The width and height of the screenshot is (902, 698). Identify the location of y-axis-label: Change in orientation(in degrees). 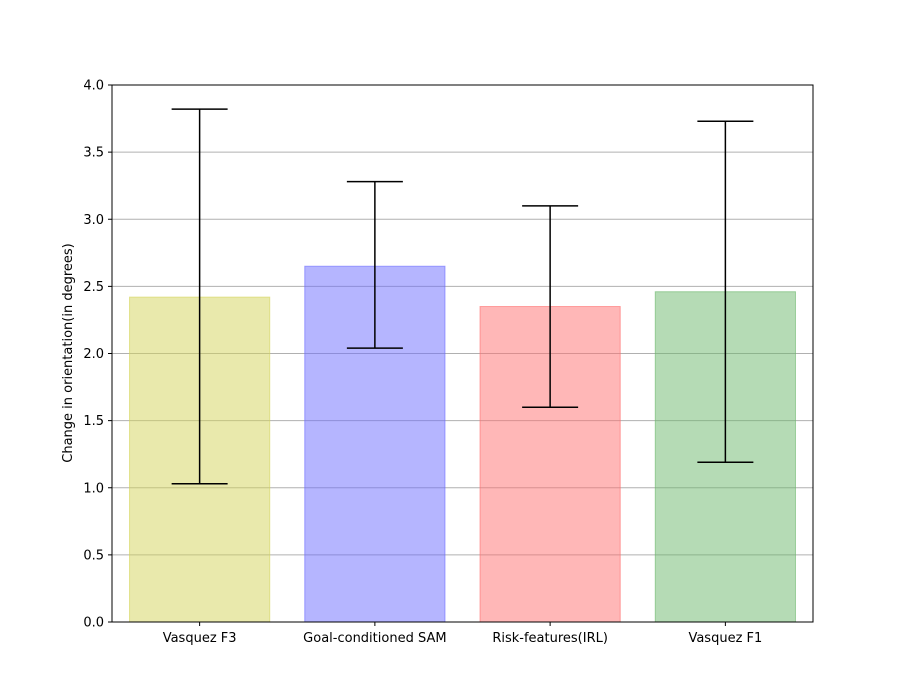
(68, 352).